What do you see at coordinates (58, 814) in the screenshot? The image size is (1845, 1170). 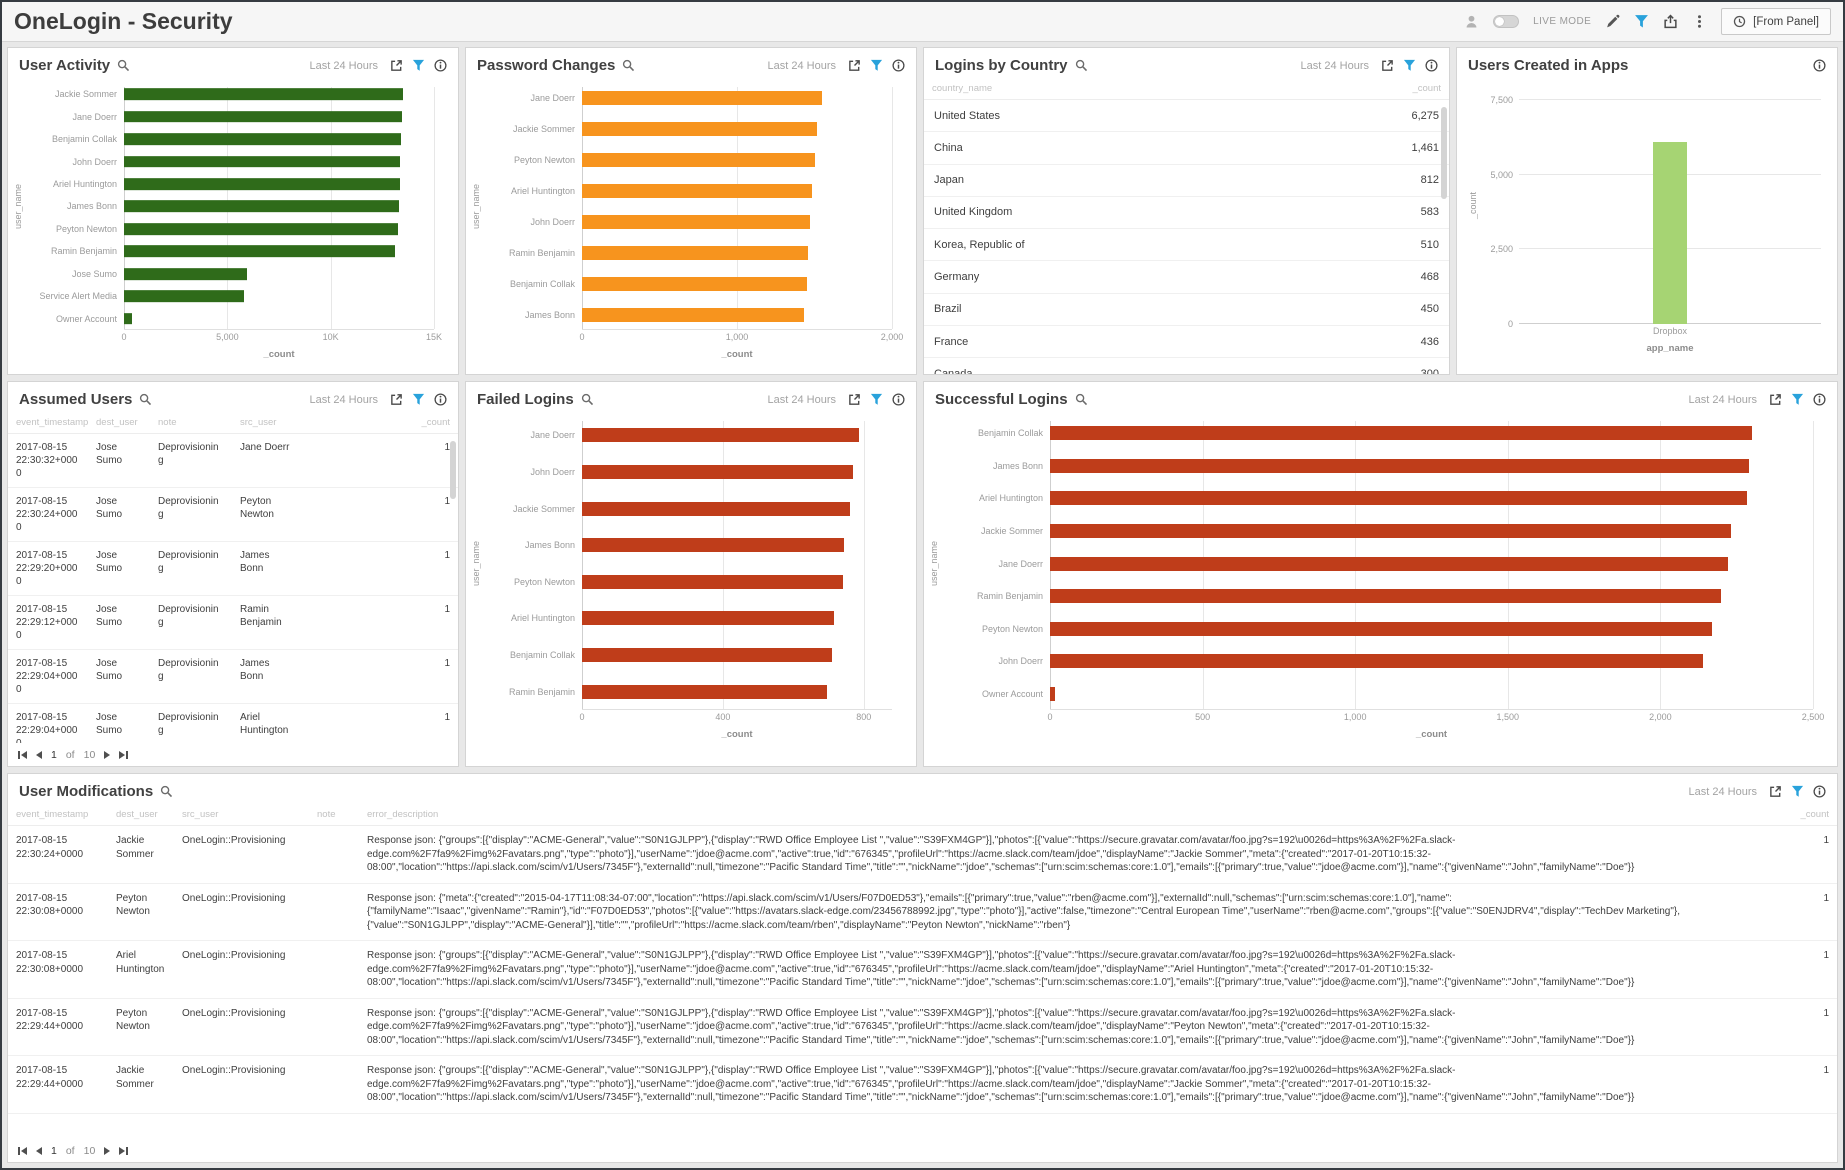 I see `column-header: event_timestamp` at bounding box center [58, 814].